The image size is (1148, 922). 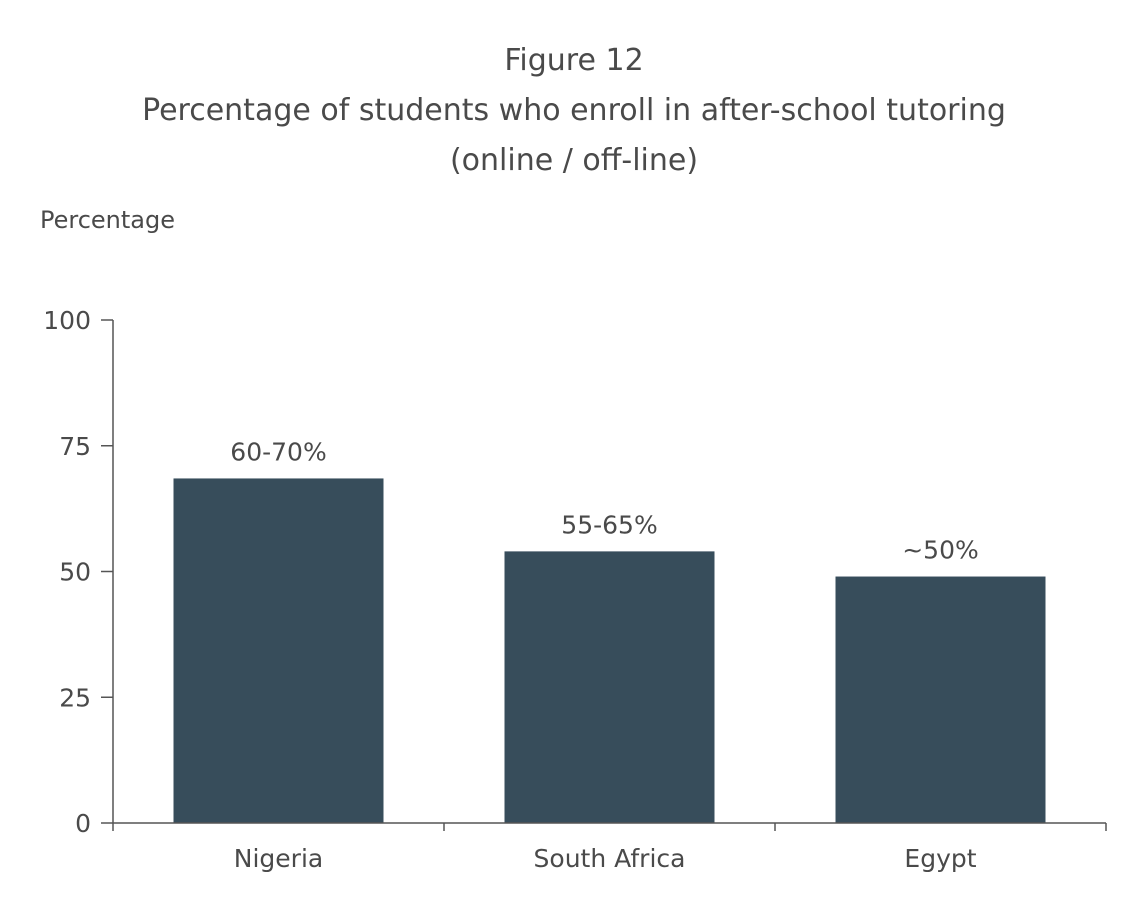 I want to click on bar-egypt, so click(x=940, y=699).